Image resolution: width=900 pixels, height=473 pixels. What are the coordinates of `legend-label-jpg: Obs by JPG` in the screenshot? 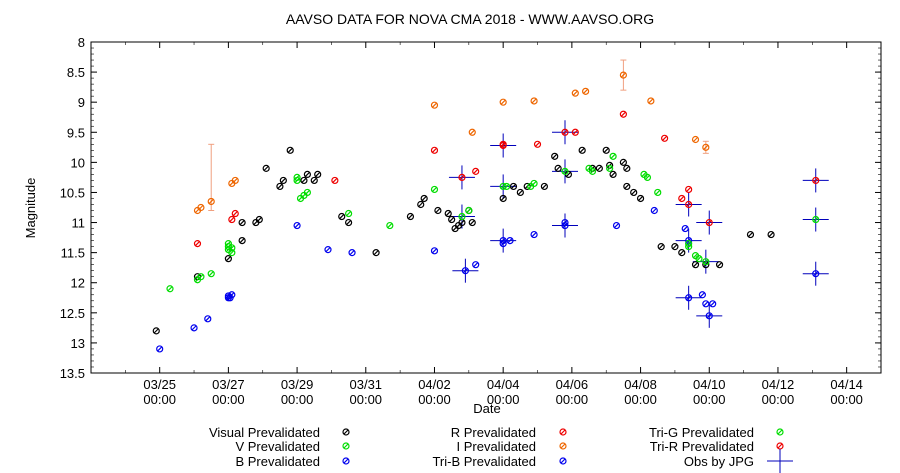 It's located at (719, 461).